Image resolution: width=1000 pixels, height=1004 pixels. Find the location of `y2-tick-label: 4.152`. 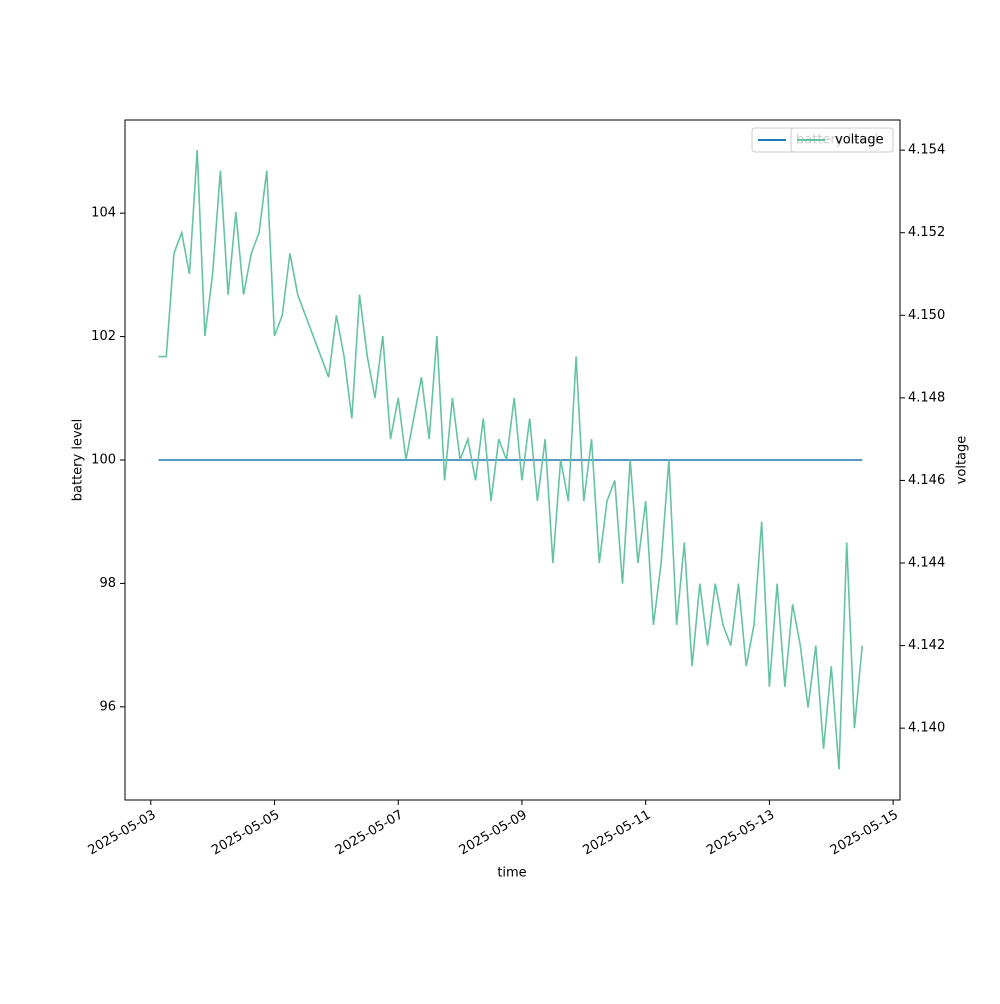

y2-tick-label: 4.152 is located at coordinates (926, 232).